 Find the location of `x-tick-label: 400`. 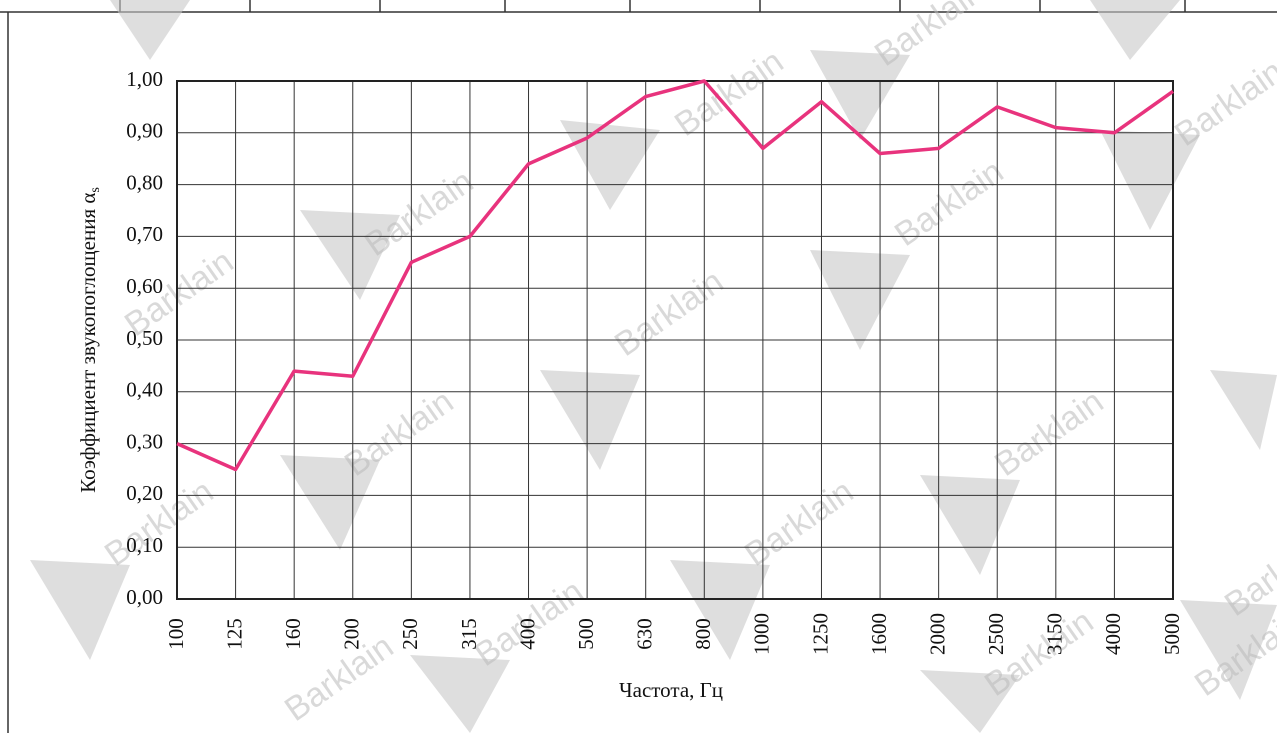

x-tick-label: 400 is located at coordinates (527, 634).